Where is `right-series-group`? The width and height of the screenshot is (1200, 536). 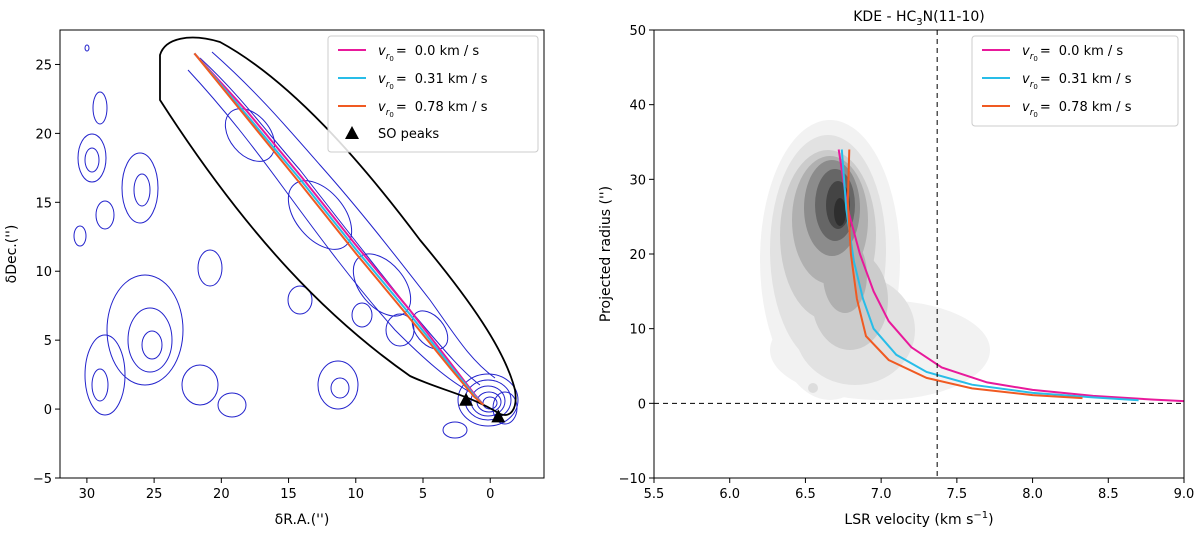 right-series-group is located at coordinates (1011, 276).